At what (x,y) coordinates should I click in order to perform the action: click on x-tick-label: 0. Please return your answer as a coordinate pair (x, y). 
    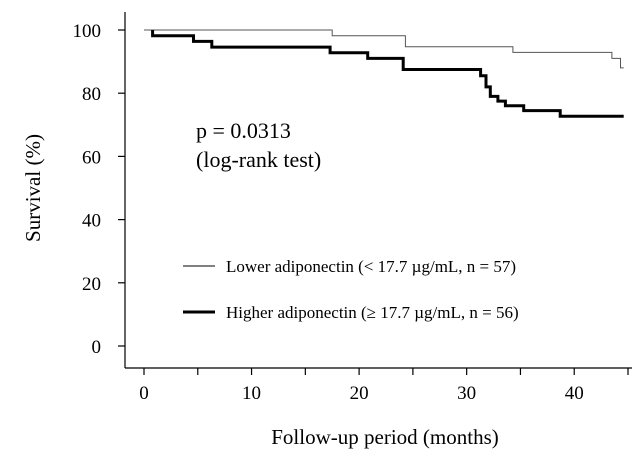
    Looking at the image, I should click on (144, 393).